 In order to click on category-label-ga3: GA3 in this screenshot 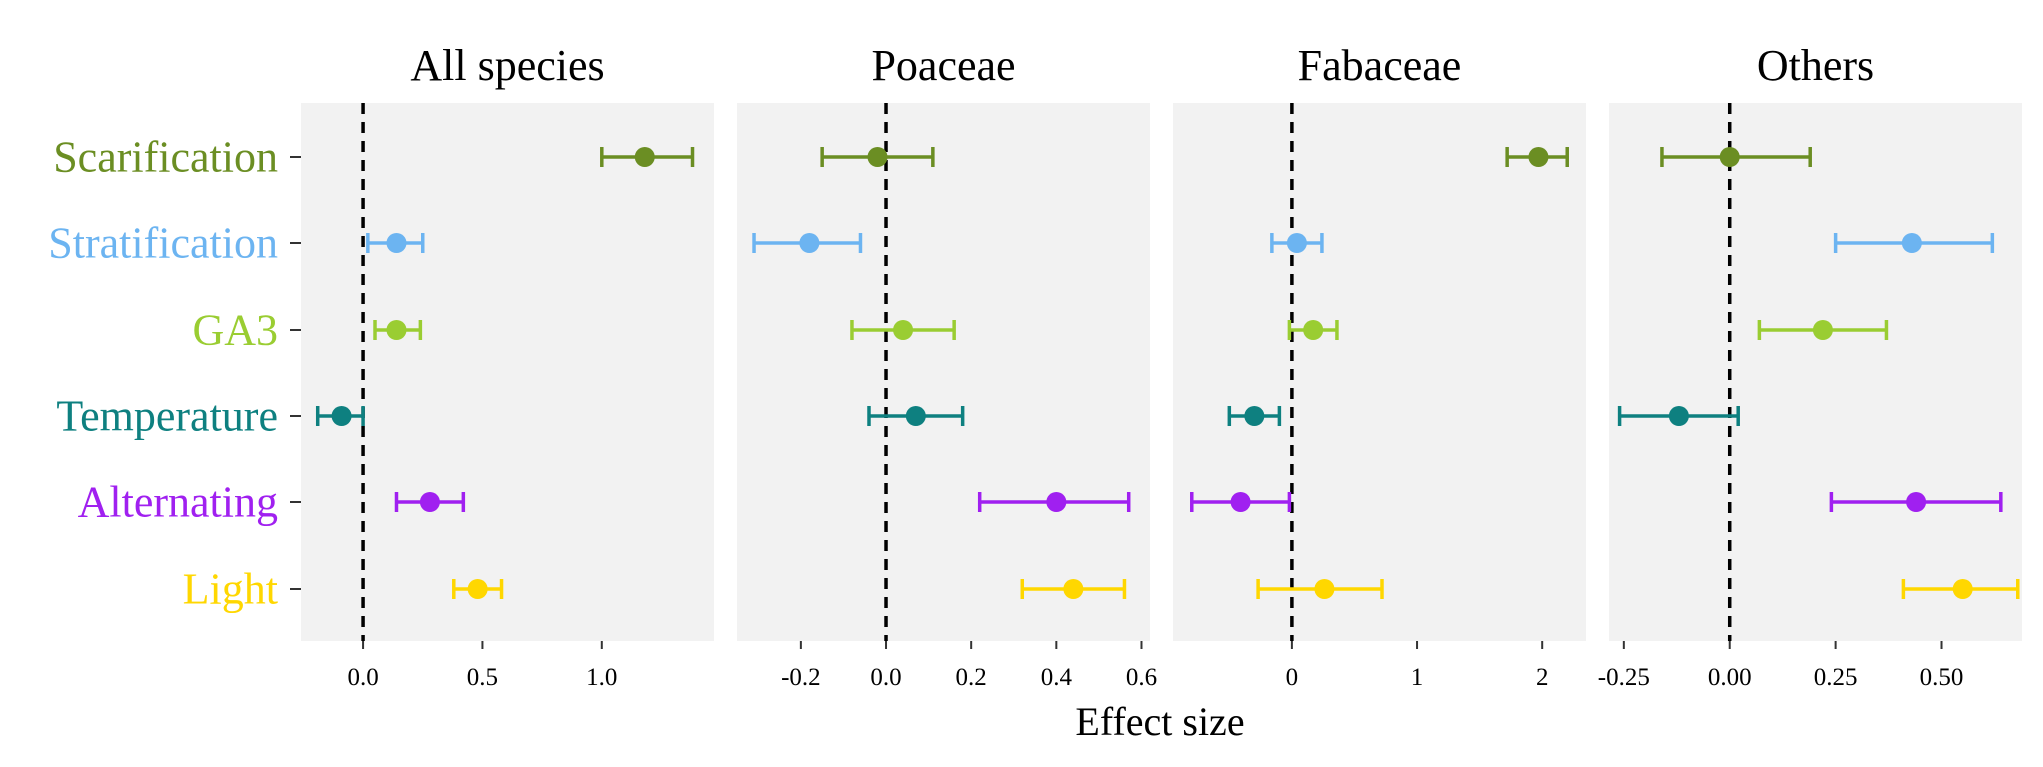, I will do `click(235, 330)`.